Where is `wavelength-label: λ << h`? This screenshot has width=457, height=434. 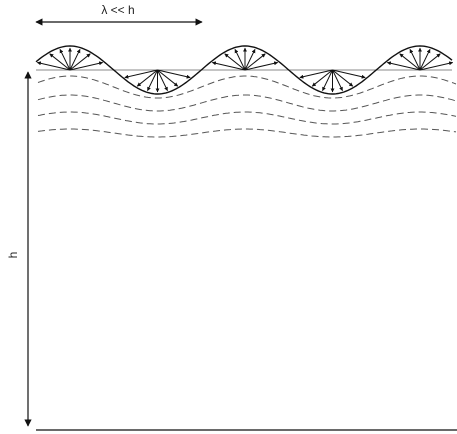 wavelength-label: λ << h is located at coordinates (117, 10).